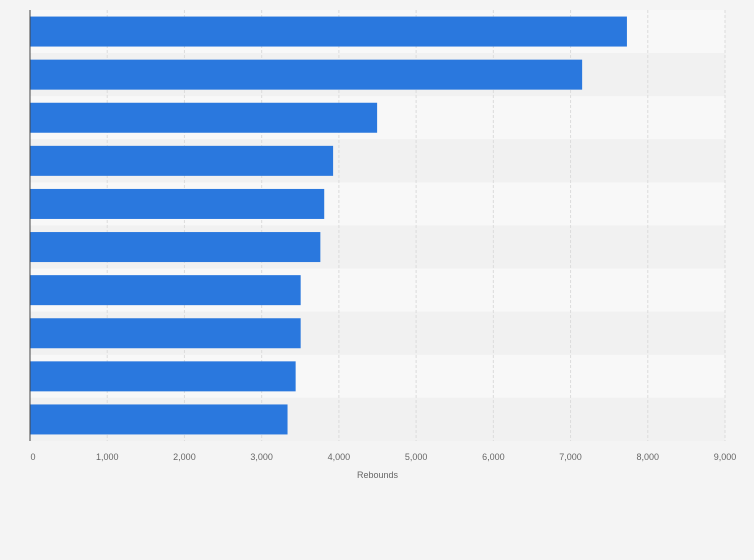  I want to click on x-axis-title: Rebounds, so click(378, 475).